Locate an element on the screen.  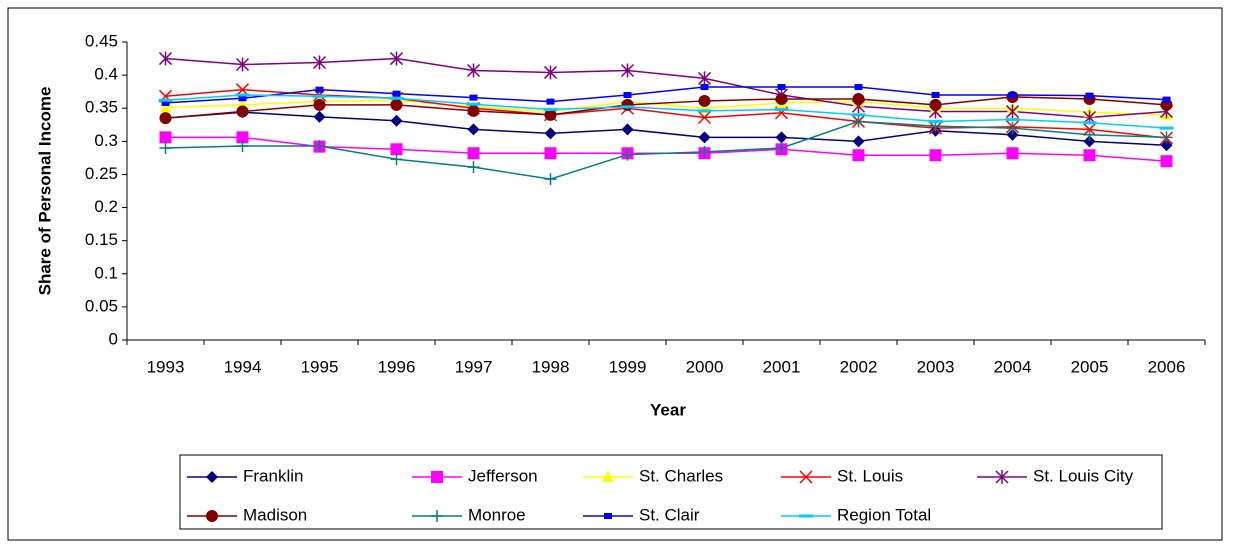
x-tick-label: 1996 is located at coordinates (397, 366).